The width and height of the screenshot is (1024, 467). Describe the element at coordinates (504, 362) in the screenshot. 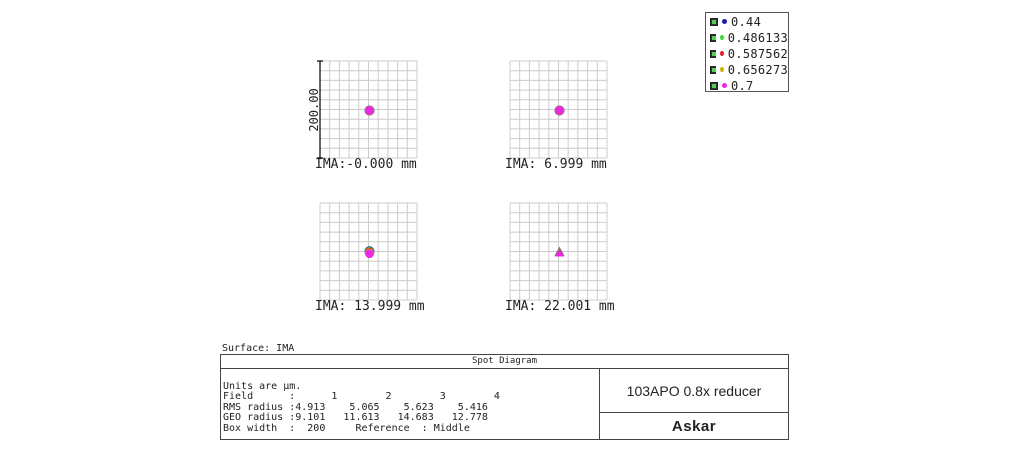

I see `chart-title: Spot Diagram` at that location.